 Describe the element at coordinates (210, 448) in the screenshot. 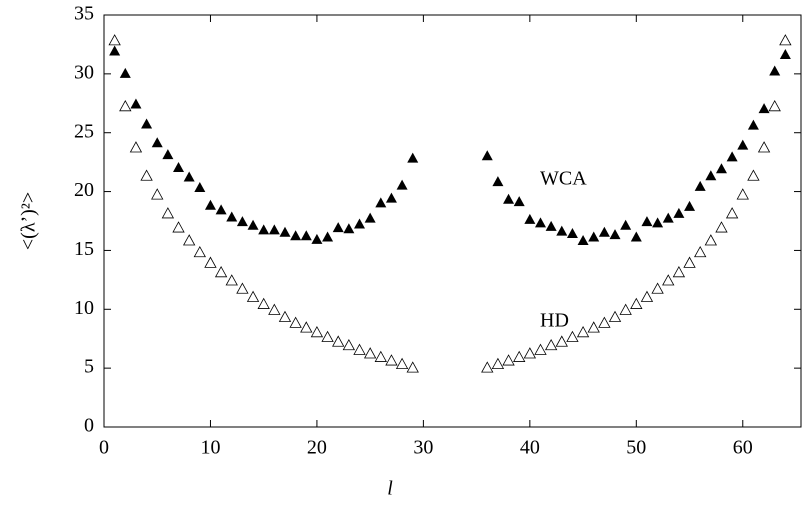

I see `x-tick-label: 10` at that location.